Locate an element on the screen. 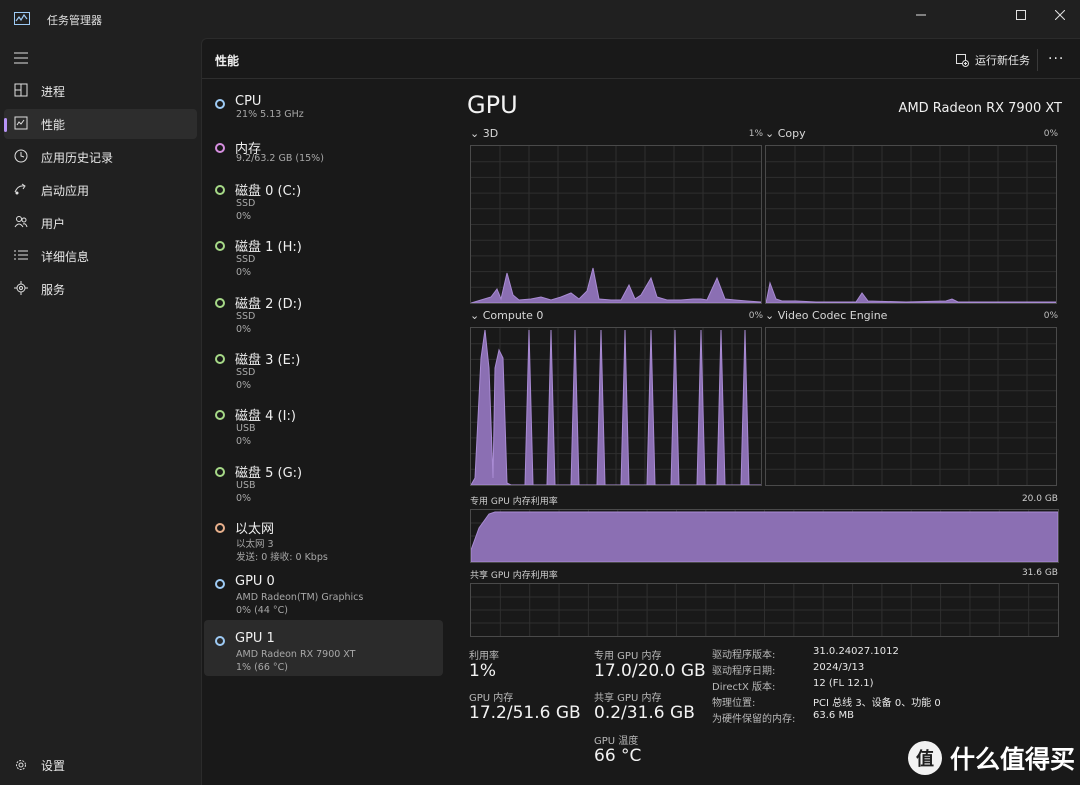  graph-copy-area is located at coordinates (911, 292).